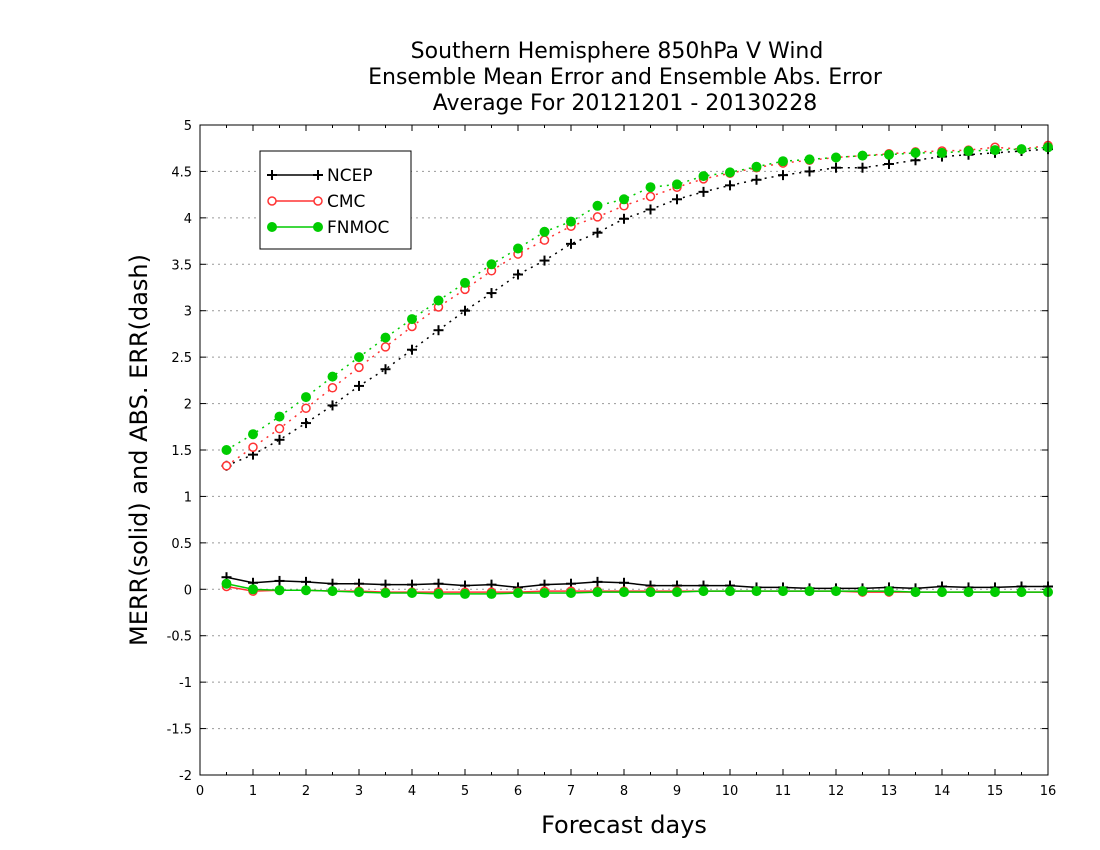  I want to click on y-tick-label: 3, so click(188, 312).